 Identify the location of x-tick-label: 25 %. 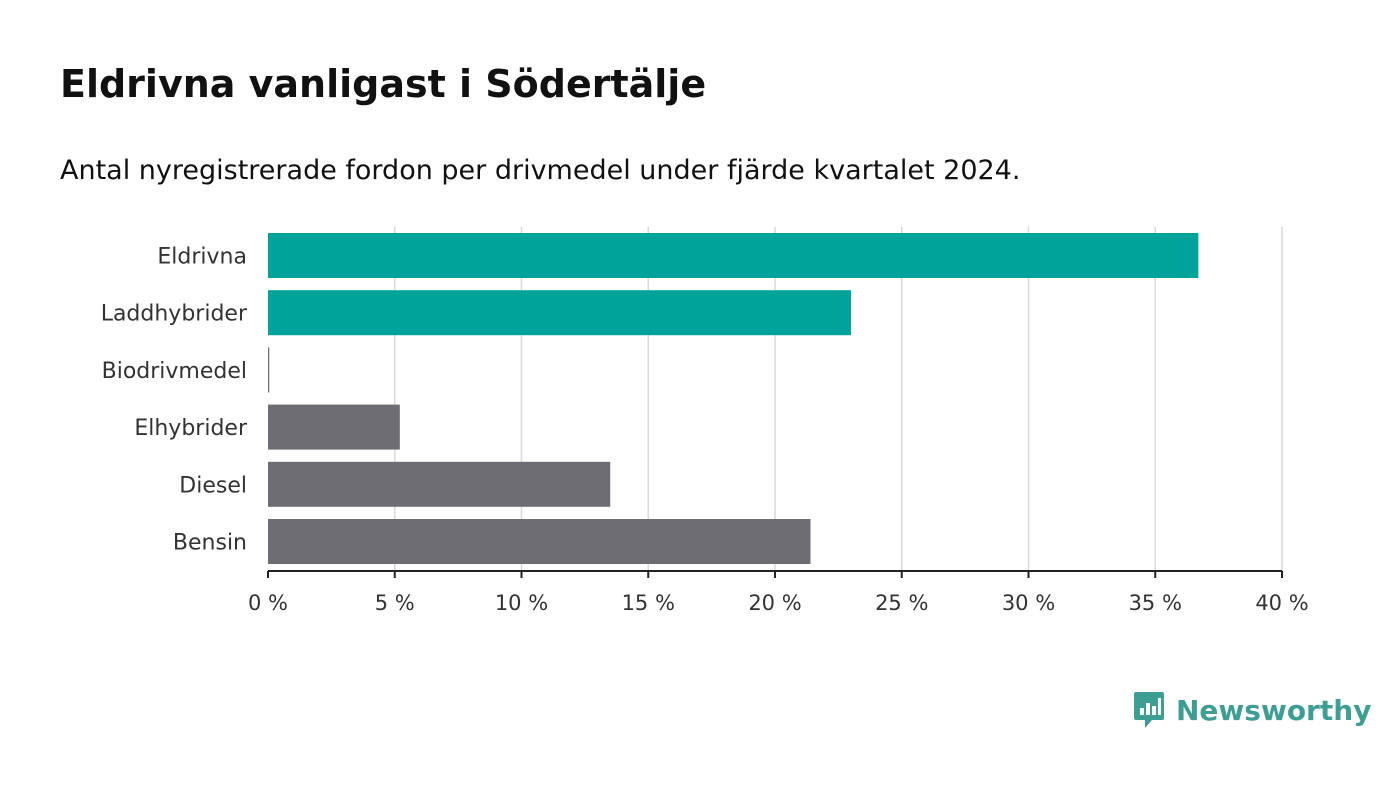
(901, 603).